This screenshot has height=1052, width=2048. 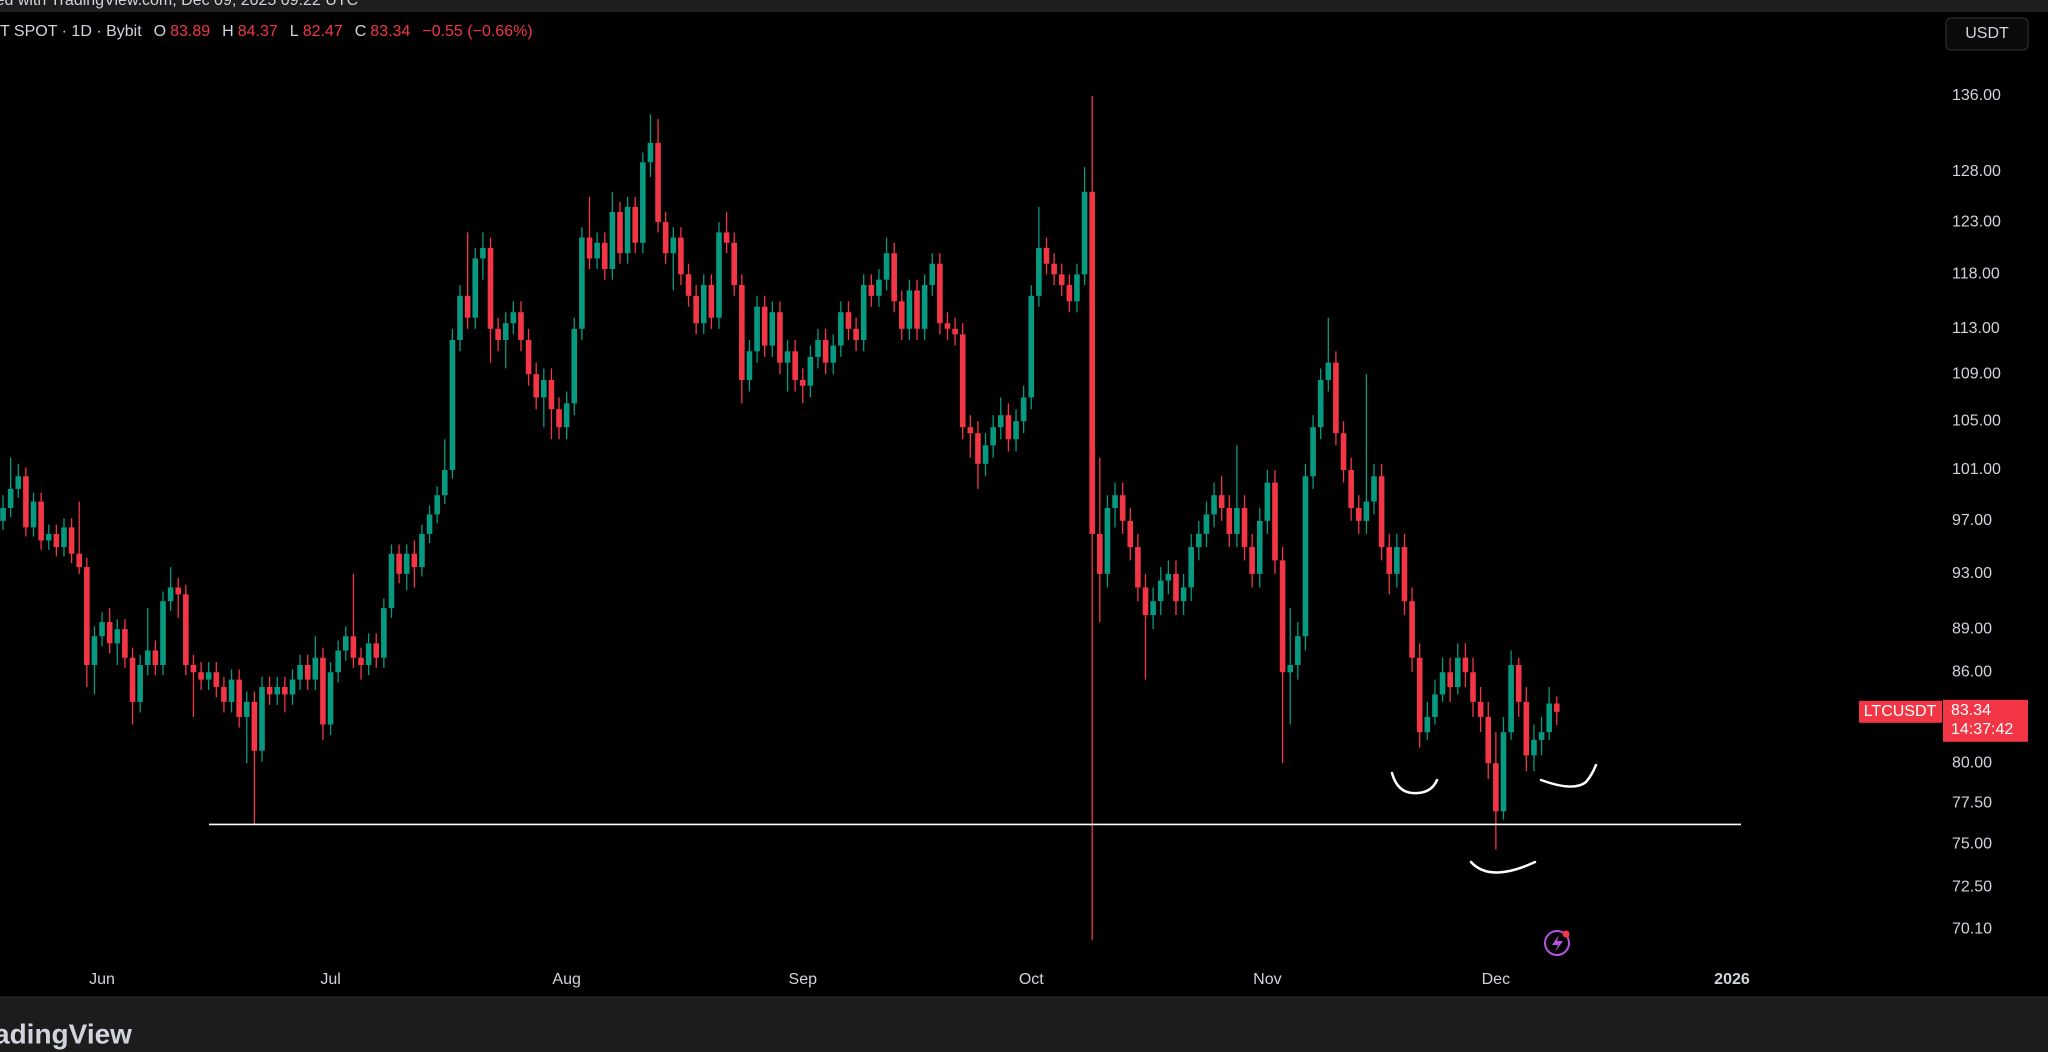 What do you see at coordinates (360, 31) in the screenshot?
I see `ohlc-label: C` at bounding box center [360, 31].